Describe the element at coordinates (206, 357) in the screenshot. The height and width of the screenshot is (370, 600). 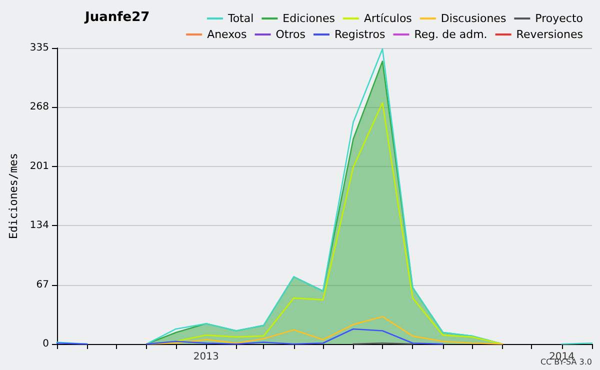
I see `x-tick-label: 2013` at that location.